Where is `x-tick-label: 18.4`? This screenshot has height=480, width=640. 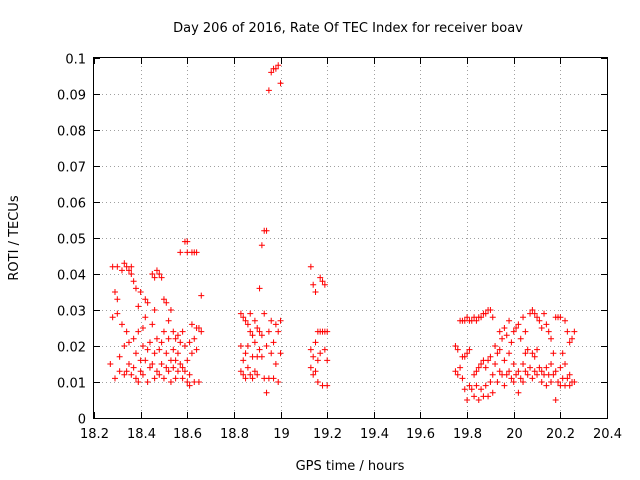
x-tick-label: 18.4 is located at coordinates (141, 434).